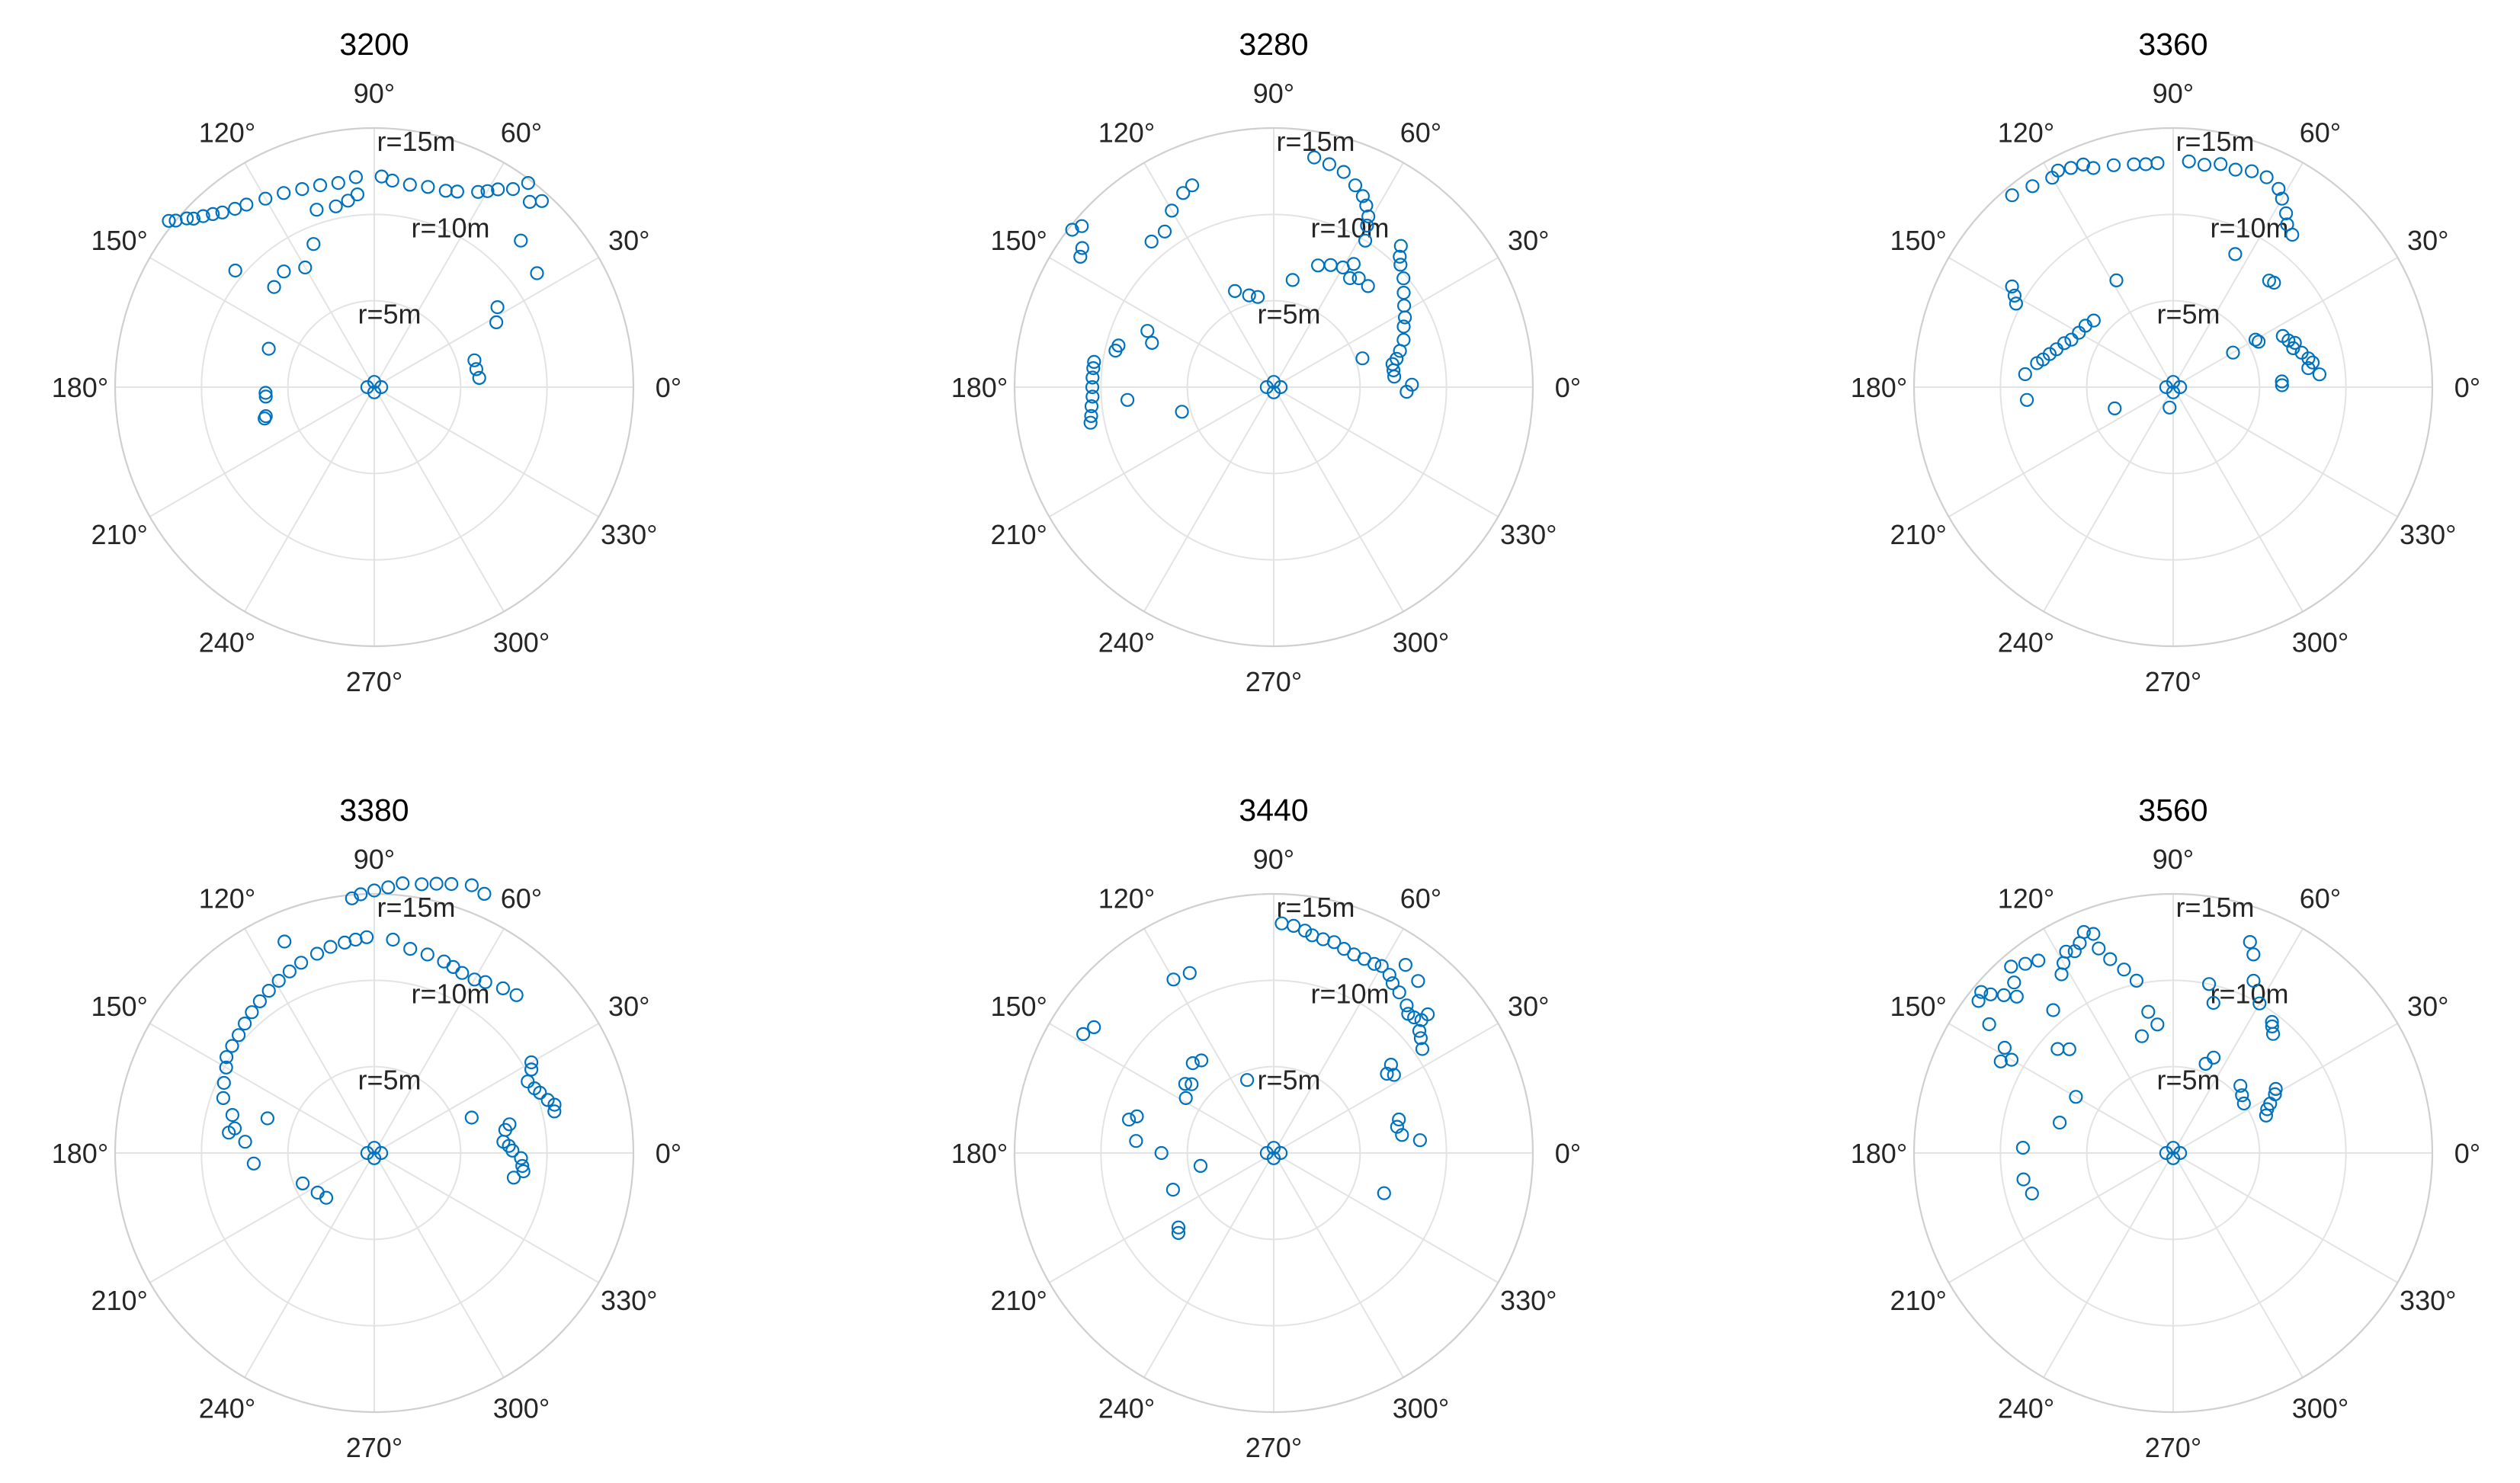 Image resolution: width=2520 pixels, height=1483 pixels. I want to click on angle-tick-label: 180°, so click(1879, 1154).